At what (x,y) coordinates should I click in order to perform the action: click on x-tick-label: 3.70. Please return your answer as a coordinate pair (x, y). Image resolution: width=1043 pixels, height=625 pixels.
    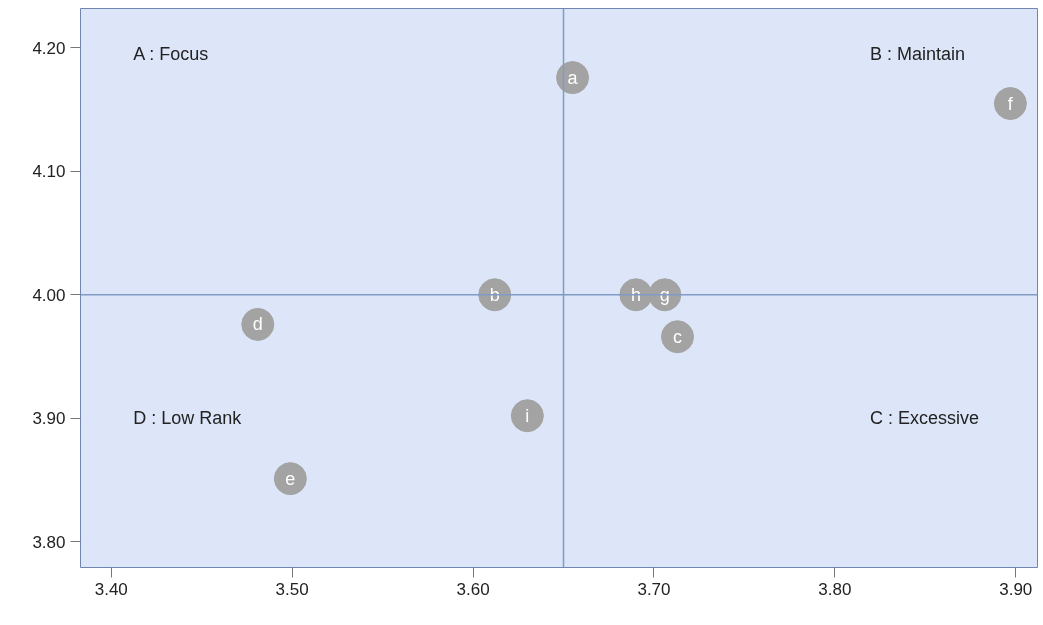
    Looking at the image, I should click on (654, 589).